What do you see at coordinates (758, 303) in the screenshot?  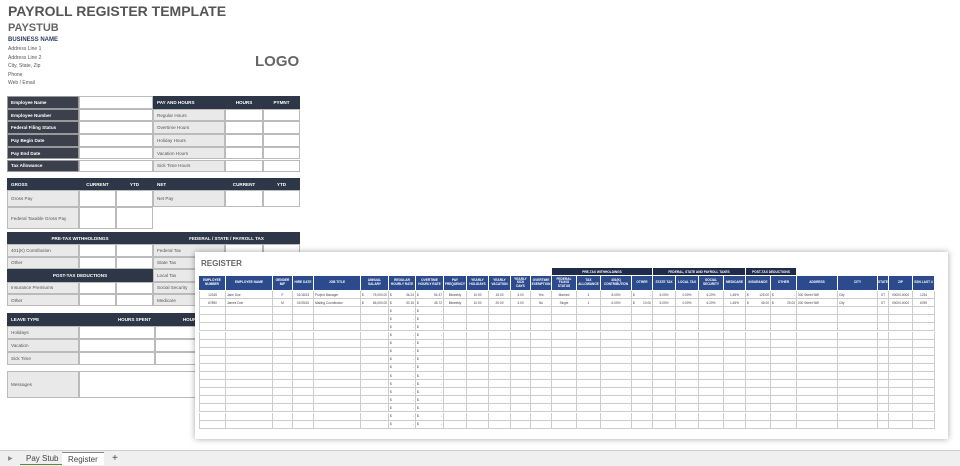 I see `cell-insurance: $45.00` at bounding box center [758, 303].